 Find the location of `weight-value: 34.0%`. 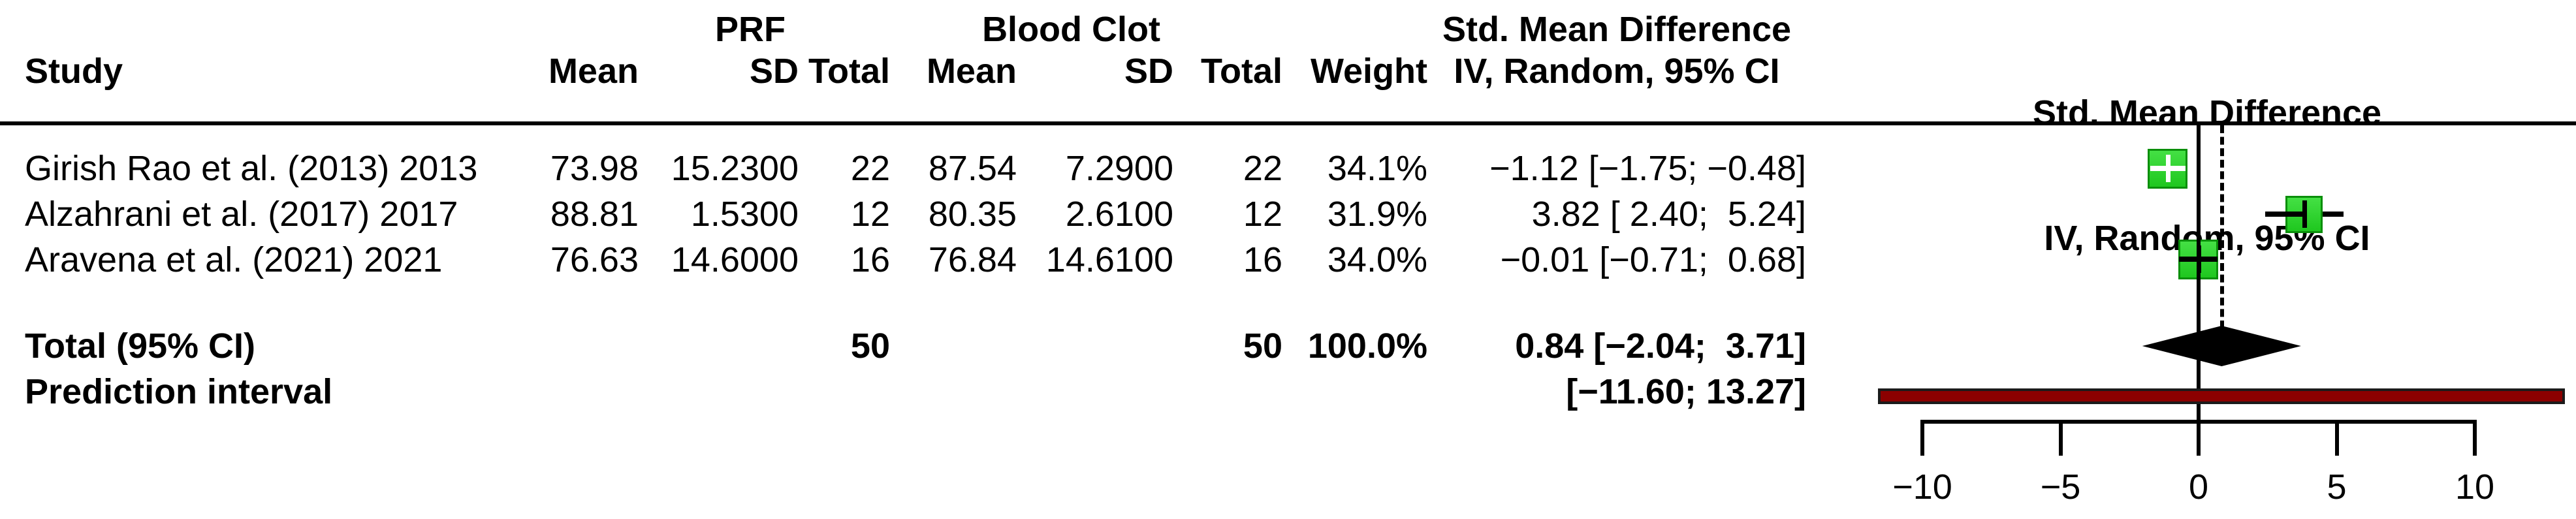

weight-value: 34.0% is located at coordinates (1377, 259).